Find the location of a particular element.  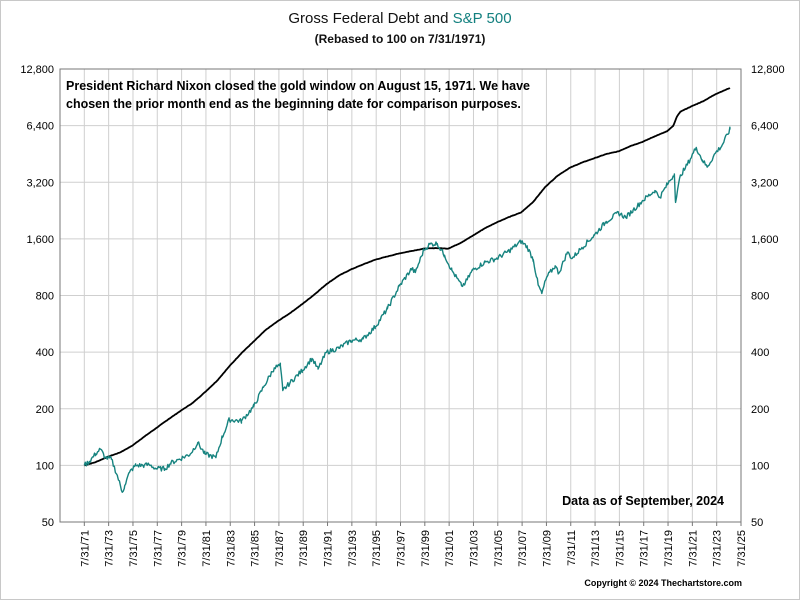

x-tick-label: 7/31/71 is located at coordinates (85, 548).